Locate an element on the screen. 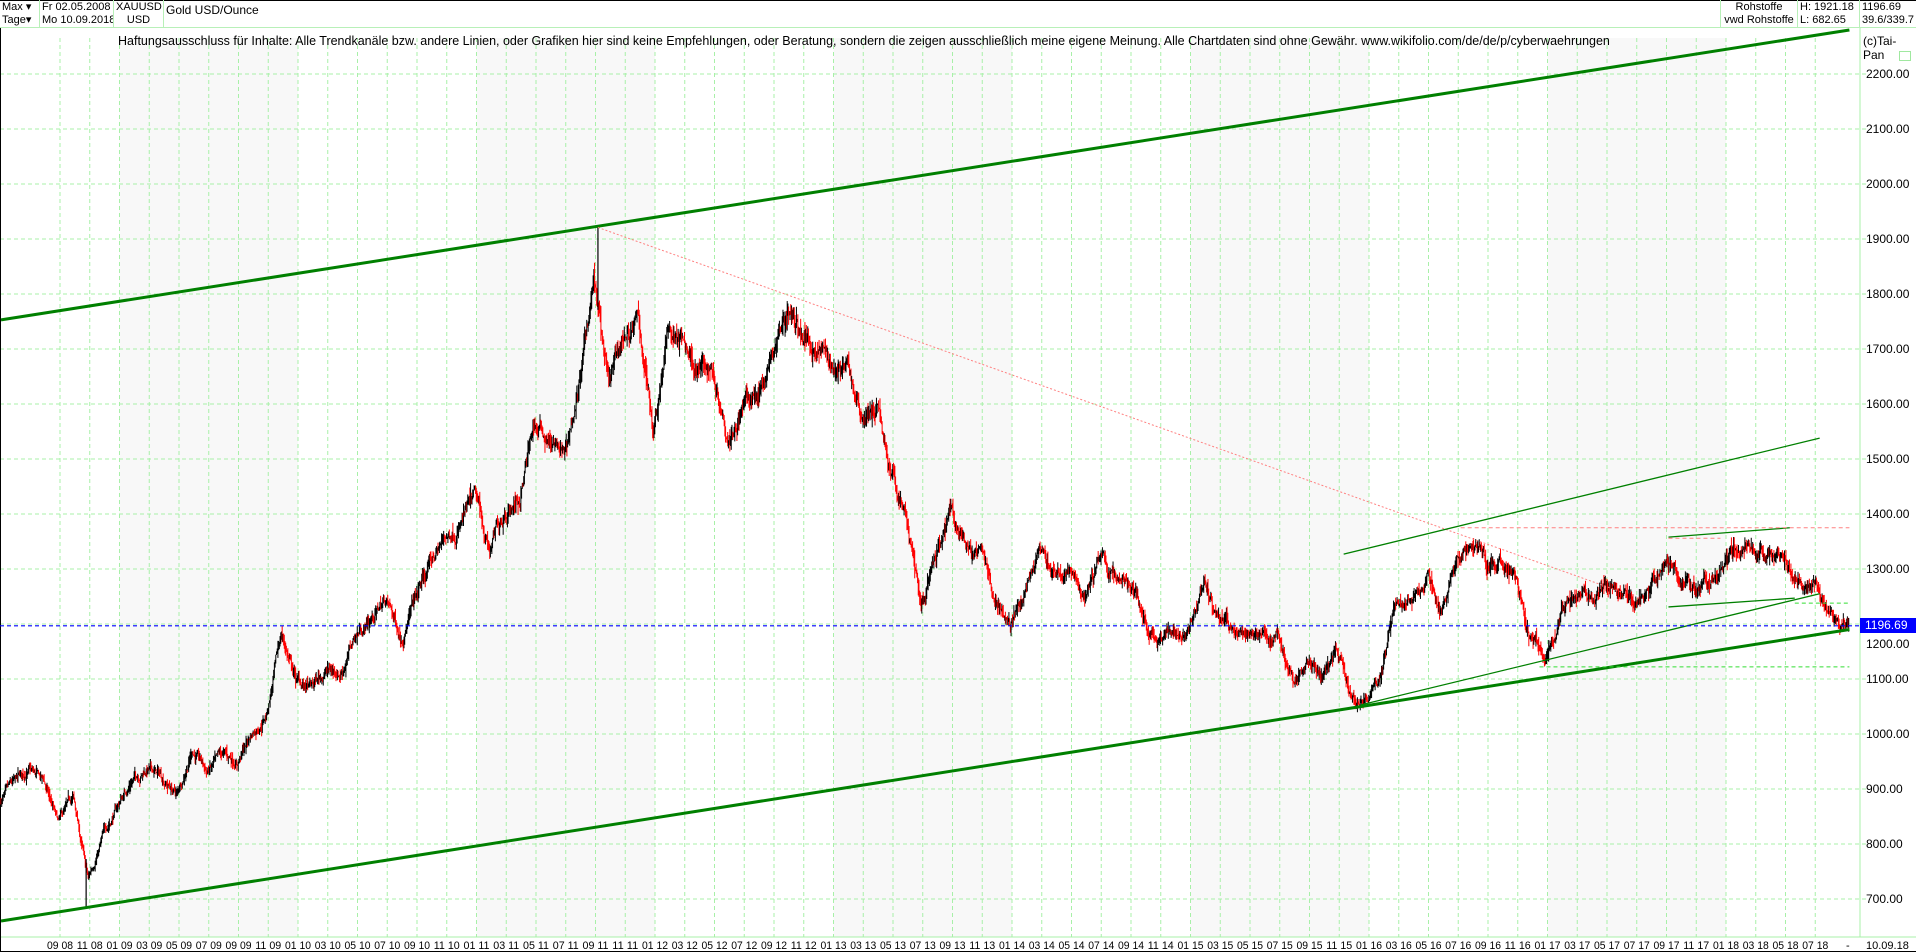  x-tick-label: 11 08 is located at coordinates (90, 946).